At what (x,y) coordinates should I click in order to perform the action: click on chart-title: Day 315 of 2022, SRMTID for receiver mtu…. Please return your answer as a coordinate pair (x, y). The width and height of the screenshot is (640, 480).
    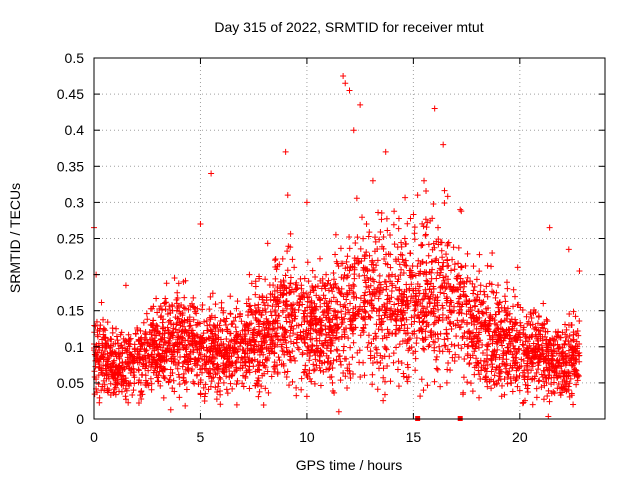
    Looking at the image, I should click on (348, 27).